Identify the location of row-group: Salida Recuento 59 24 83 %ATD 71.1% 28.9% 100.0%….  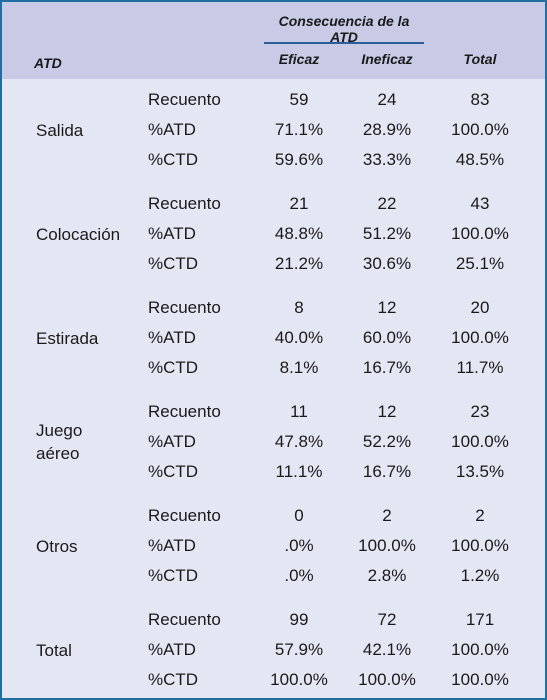
(273, 130).